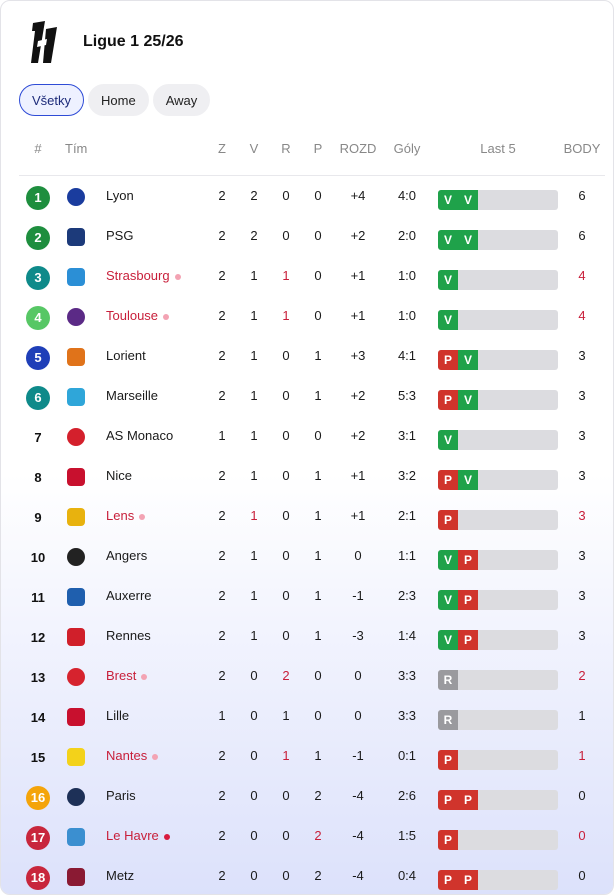 Image resolution: width=614 pixels, height=895 pixels. Describe the element at coordinates (312, 636) in the screenshot. I see `table-row: 12 Rennes 2 1 0 1 -3 1:4 V P 3` at that location.